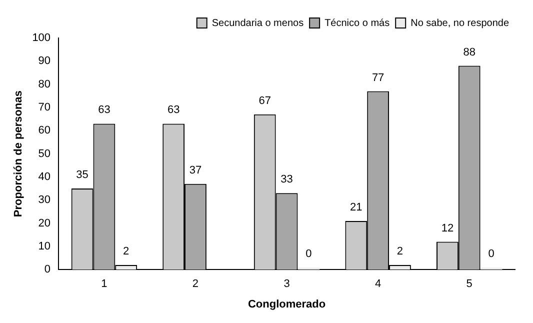  I want to click on x-axis-title: Conglomerado, so click(287, 304).